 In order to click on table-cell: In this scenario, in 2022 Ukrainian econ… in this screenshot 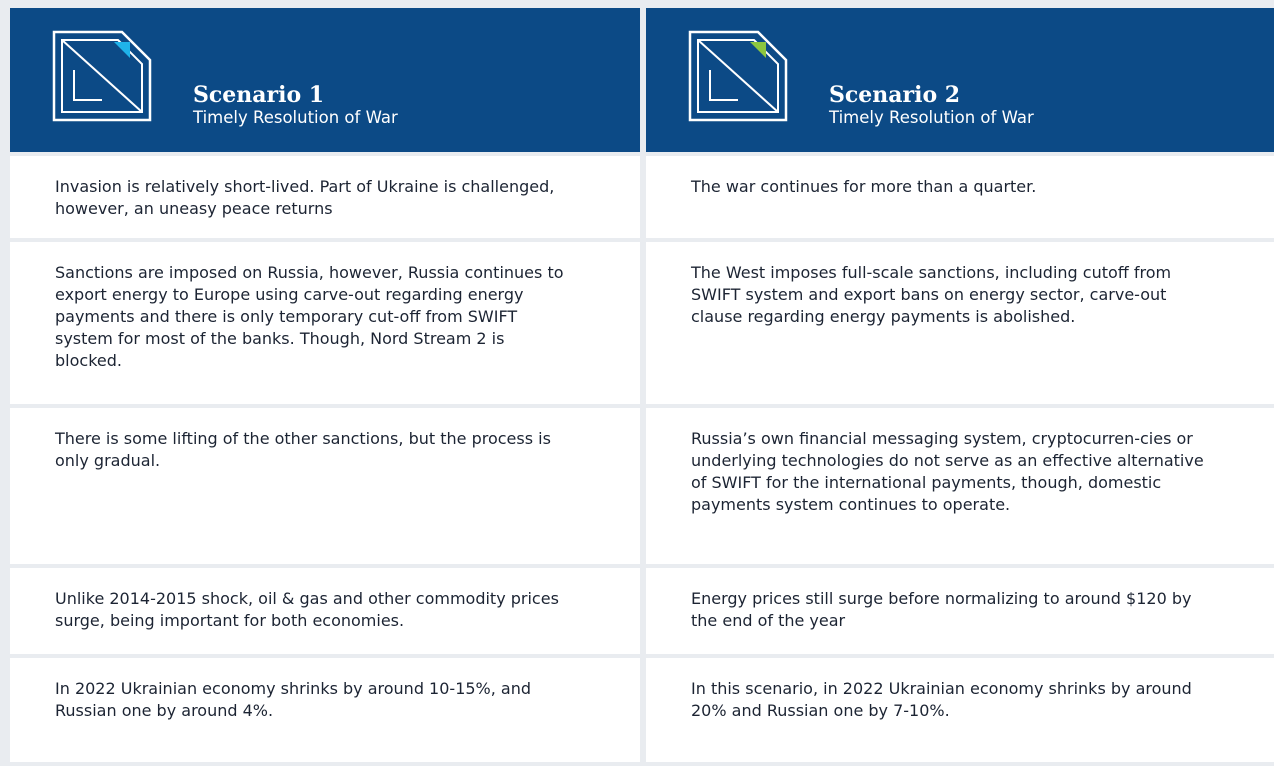, I will do `click(960, 710)`.